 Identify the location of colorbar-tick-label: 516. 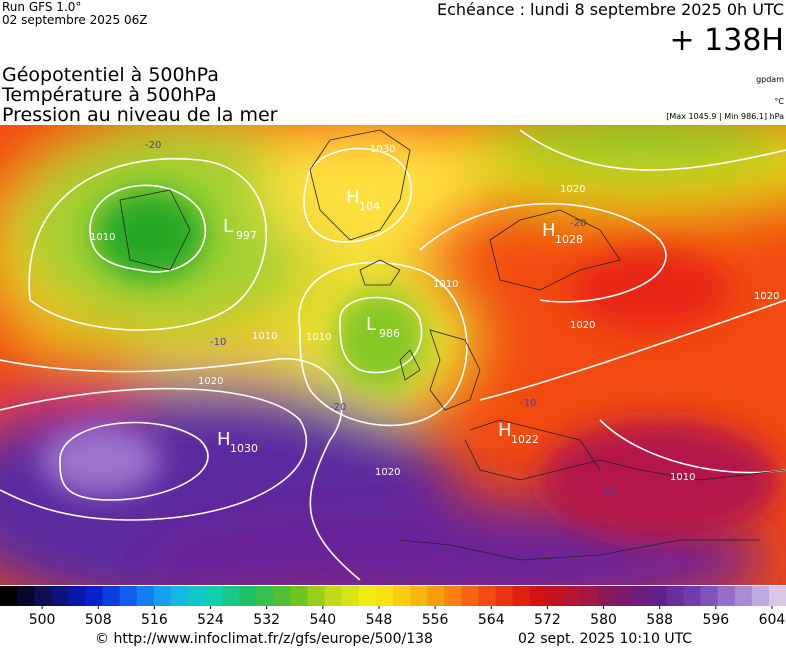
(154, 620).